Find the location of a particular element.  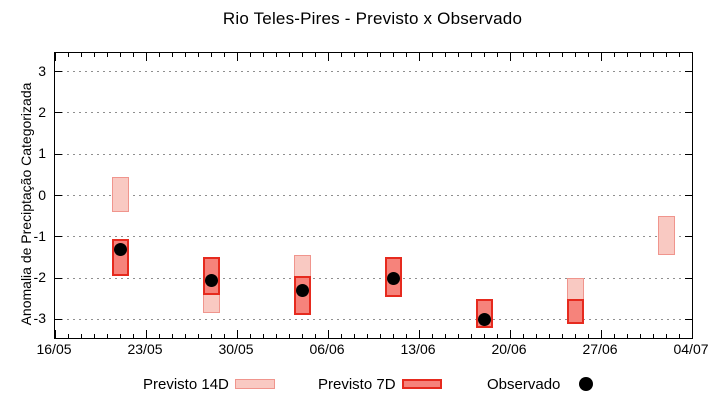

legend-item-observado: Observado is located at coordinates (540, 384).